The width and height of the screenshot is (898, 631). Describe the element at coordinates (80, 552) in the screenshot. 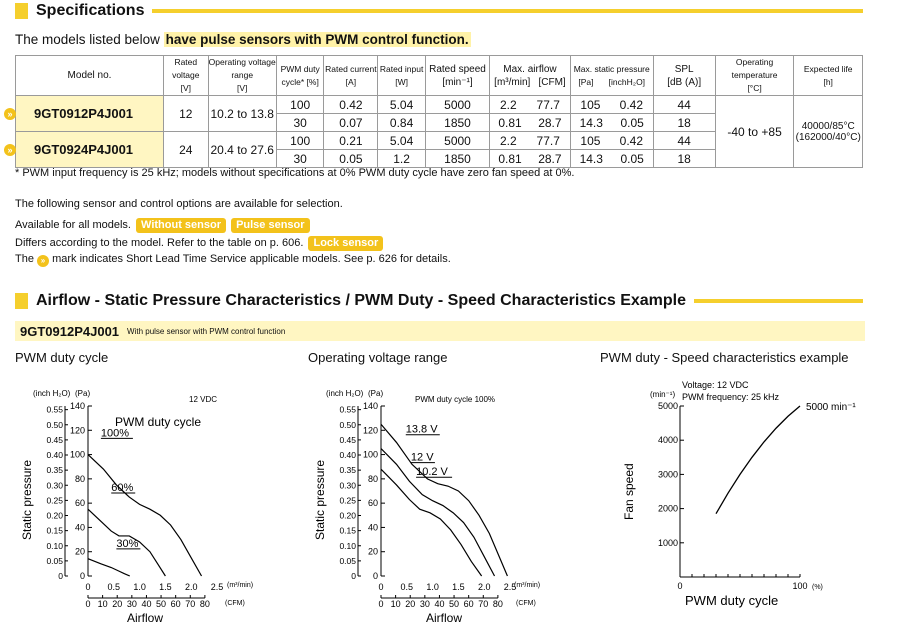

I see `y-tick-label-pa: 20` at that location.